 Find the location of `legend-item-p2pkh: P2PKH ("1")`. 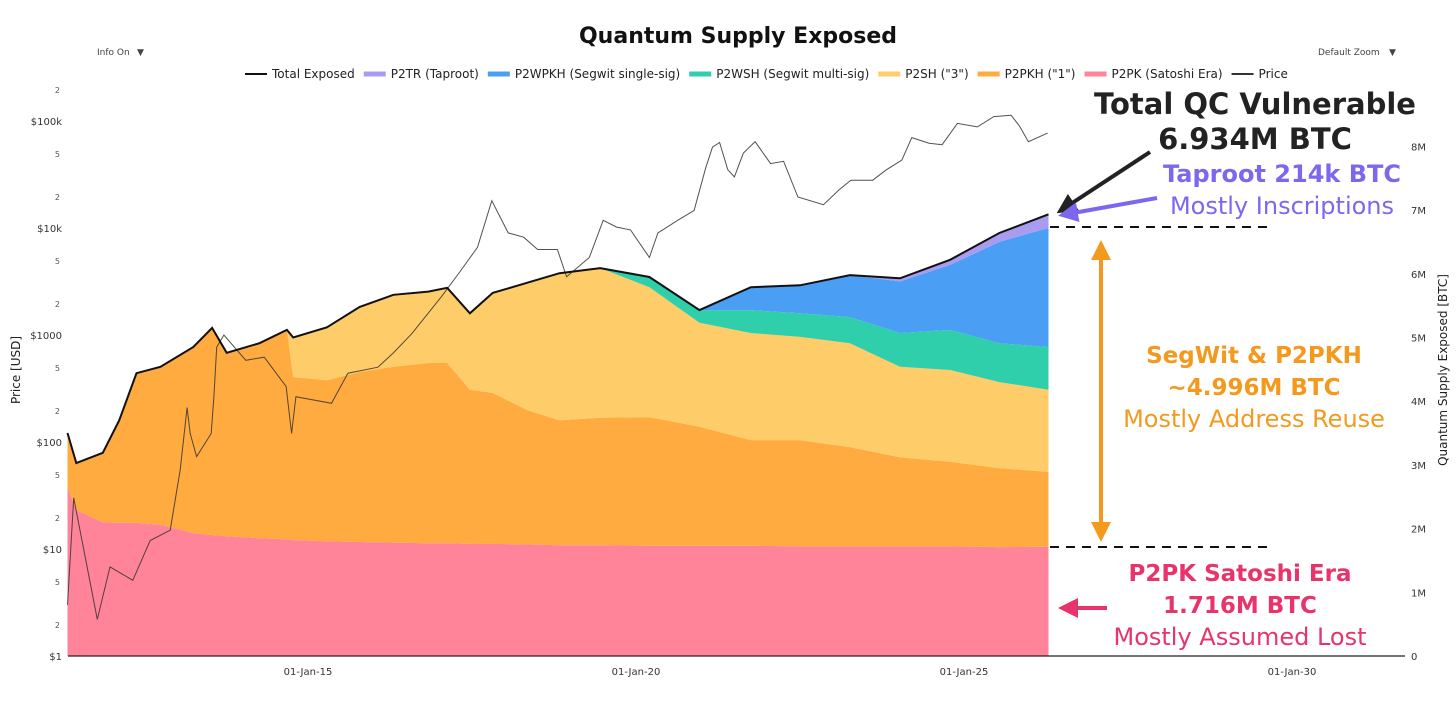

legend-item-p2pkh: P2PKH ("1") is located at coordinates (1026, 74).